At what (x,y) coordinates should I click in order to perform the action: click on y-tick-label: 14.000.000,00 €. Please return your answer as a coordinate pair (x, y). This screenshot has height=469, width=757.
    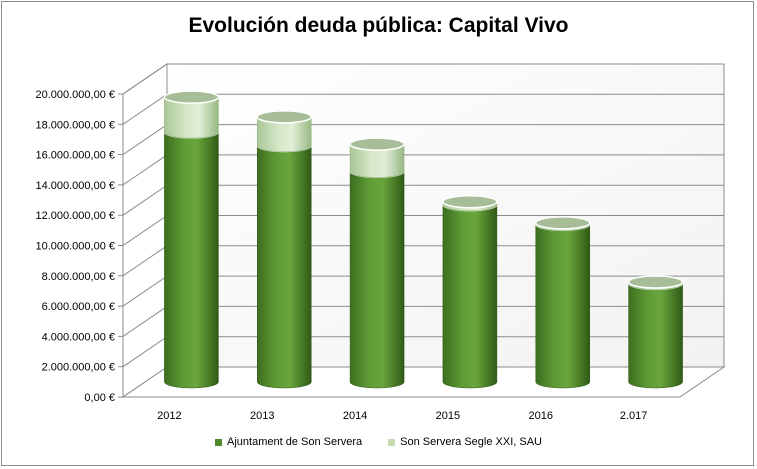
    Looking at the image, I should click on (75, 186).